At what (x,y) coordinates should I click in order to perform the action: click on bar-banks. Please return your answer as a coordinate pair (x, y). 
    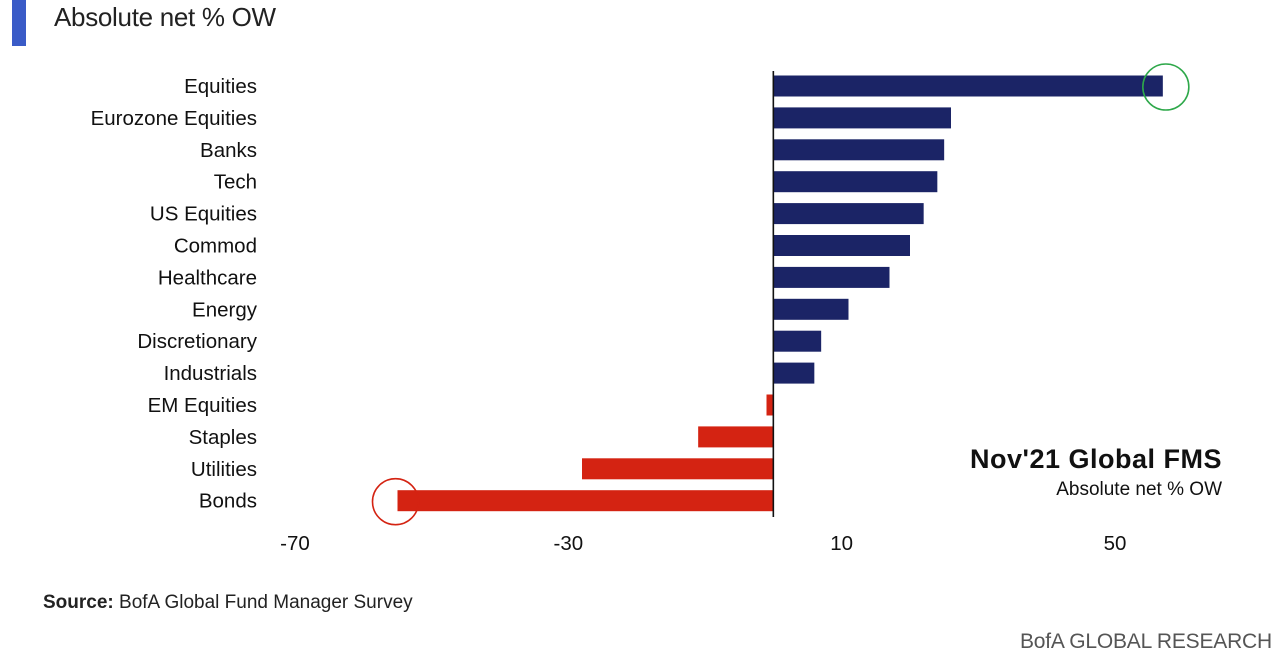
    Looking at the image, I should click on (859, 150).